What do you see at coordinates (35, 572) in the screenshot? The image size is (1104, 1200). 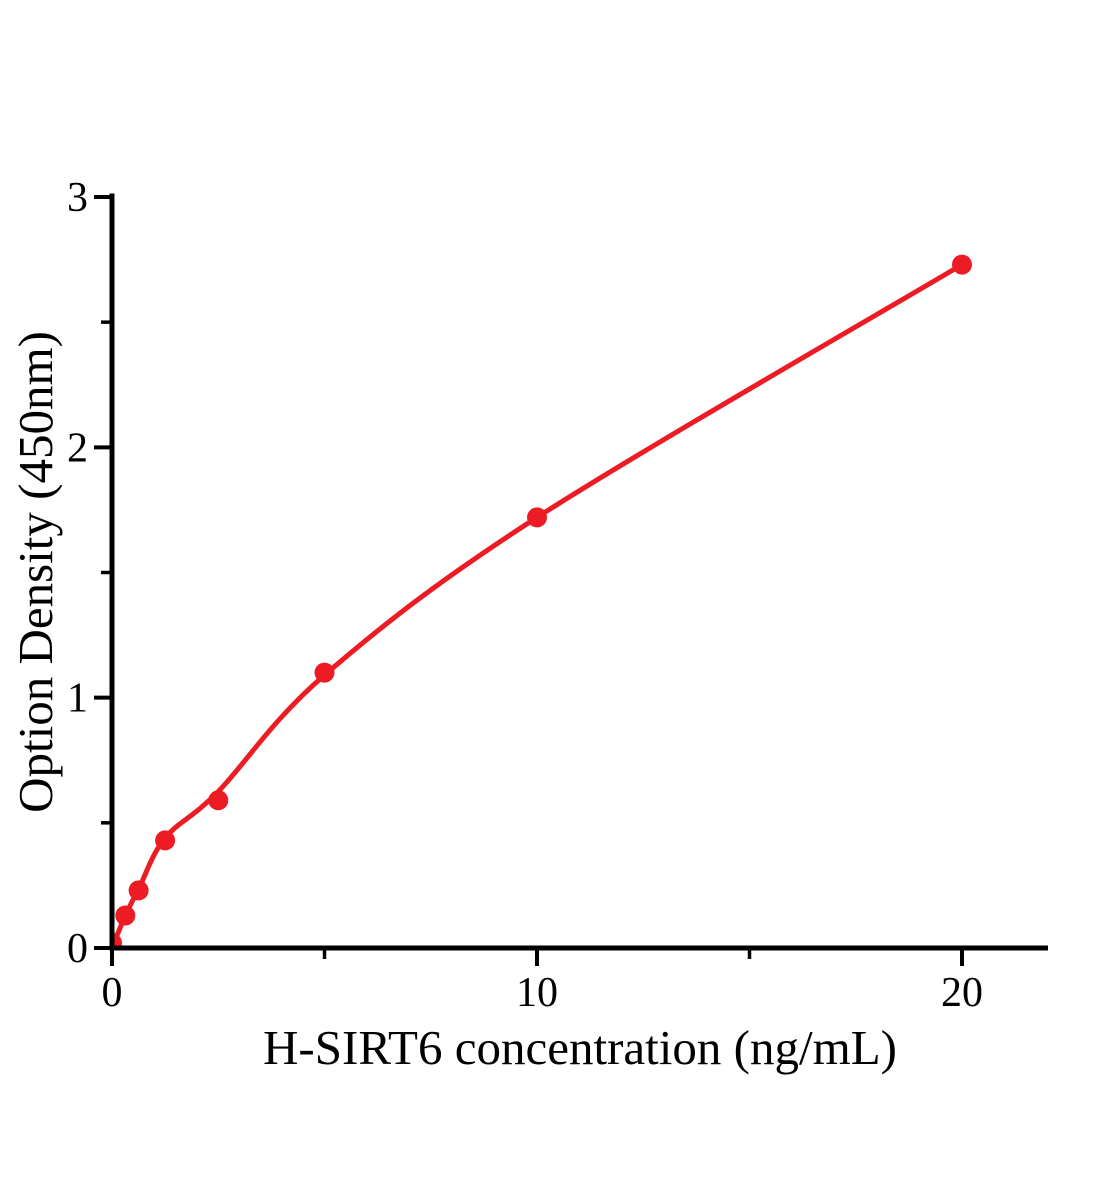 I see `y-axis-title: Option Density (450nm)` at bounding box center [35, 572].